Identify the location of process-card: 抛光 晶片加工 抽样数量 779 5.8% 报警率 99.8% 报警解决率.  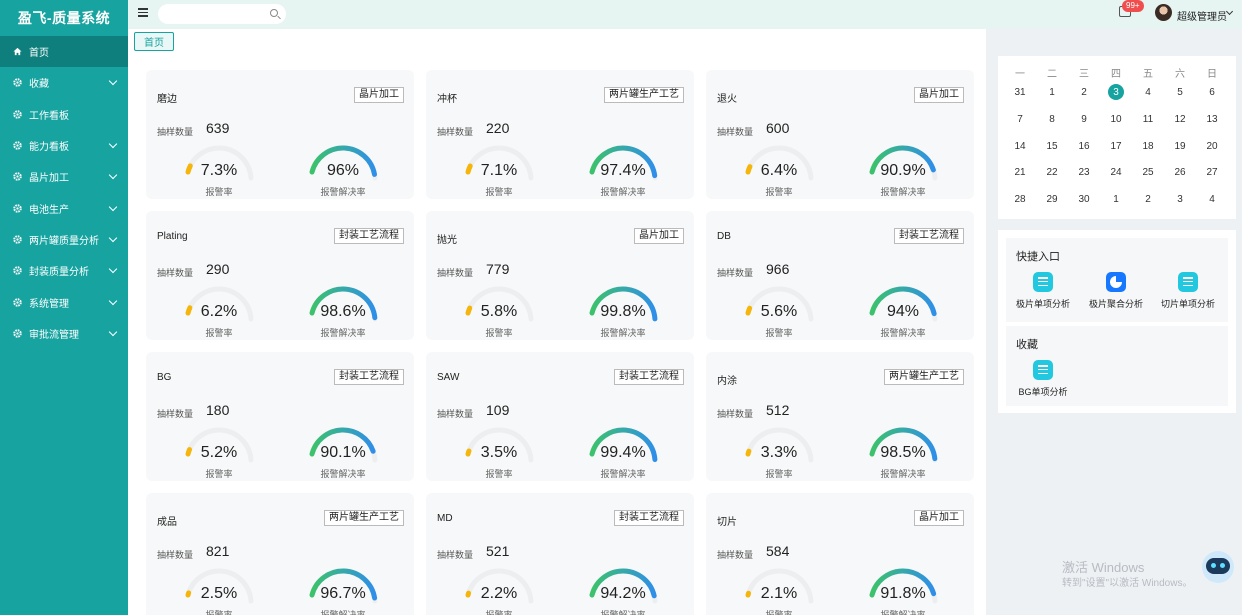
(560, 275).